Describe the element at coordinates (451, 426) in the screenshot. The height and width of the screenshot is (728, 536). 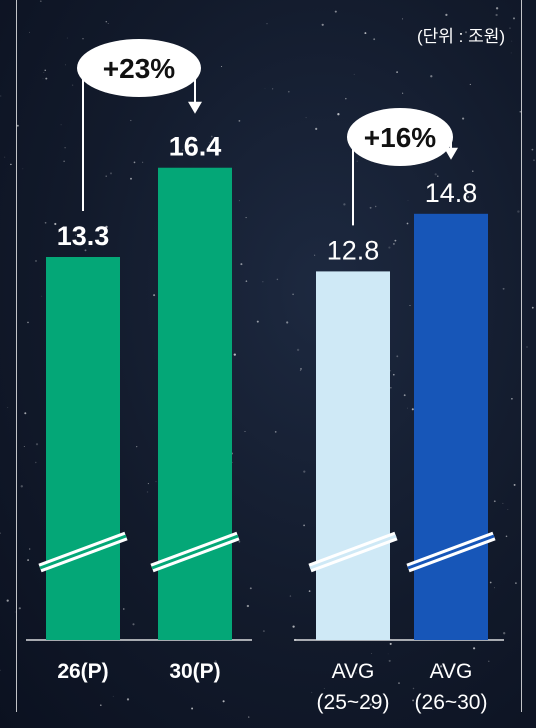
I see `bar-AVG (26~30)` at that location.